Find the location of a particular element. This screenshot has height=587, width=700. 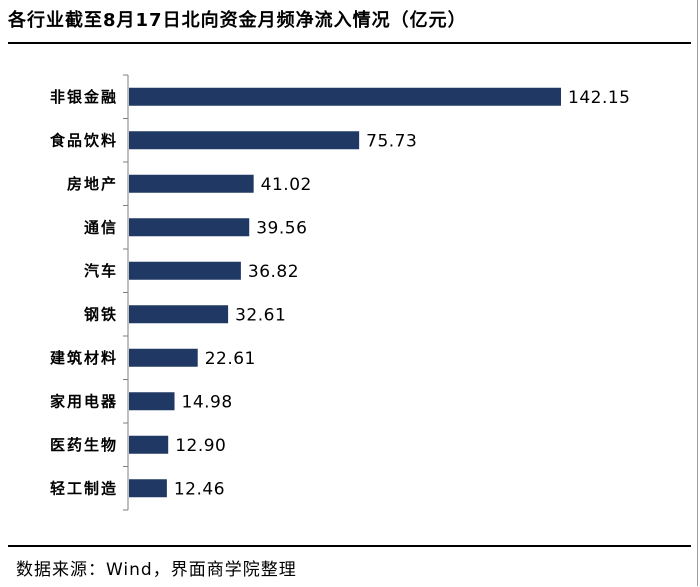

category-label: 通信 is located at coordinates (101, 227).